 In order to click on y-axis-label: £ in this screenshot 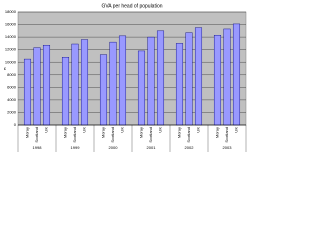, I will do `click(5, 68)`.